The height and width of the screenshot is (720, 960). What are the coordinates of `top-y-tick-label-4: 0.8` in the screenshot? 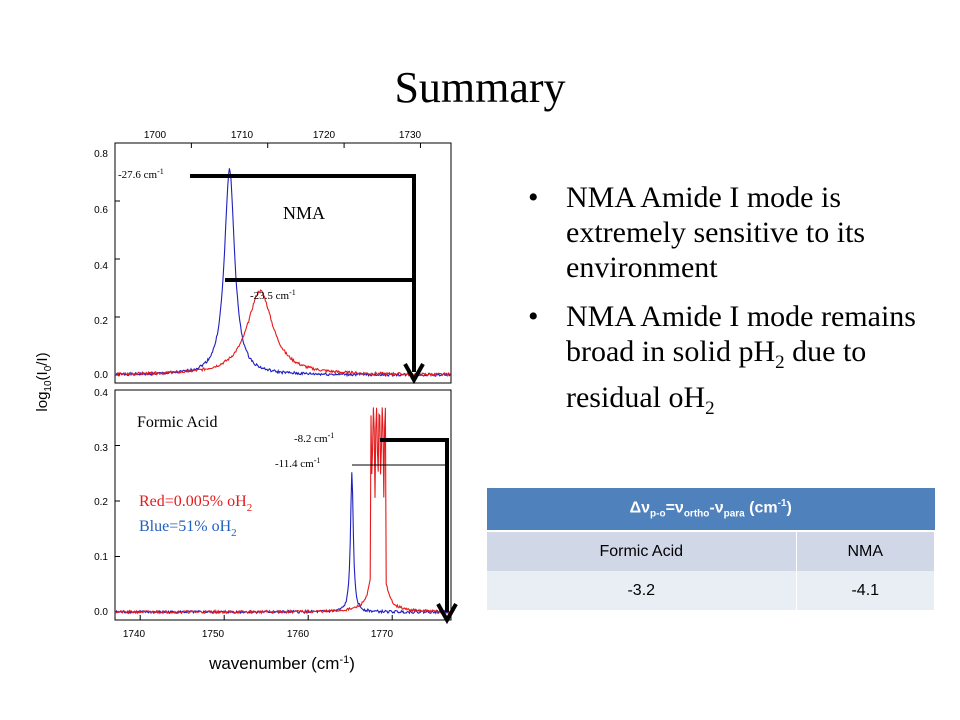 It's located at (101, 154).